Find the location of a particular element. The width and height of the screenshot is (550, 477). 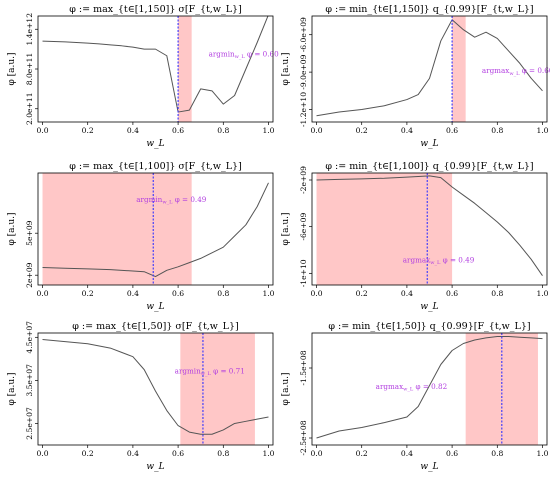

annotation-value: φ = 0.60 is located at coordinates (262, 53).